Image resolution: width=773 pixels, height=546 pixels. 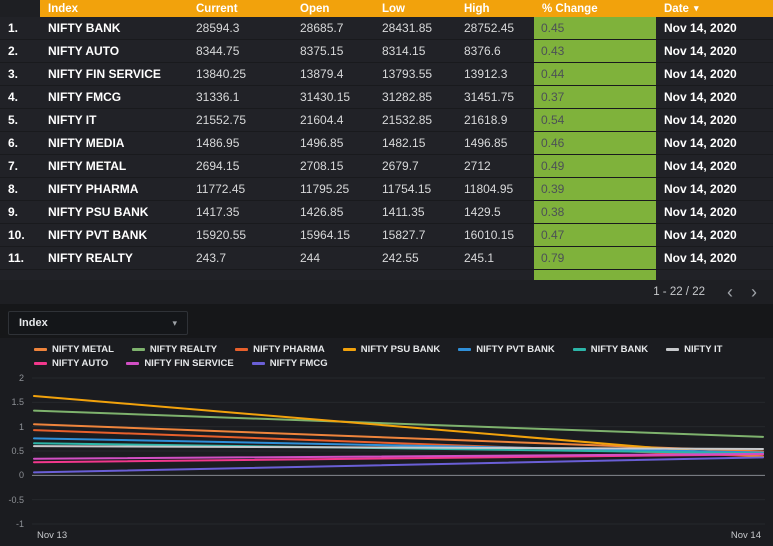 I want to click on cell-open: 13879.4, so click(x=333, y=74).